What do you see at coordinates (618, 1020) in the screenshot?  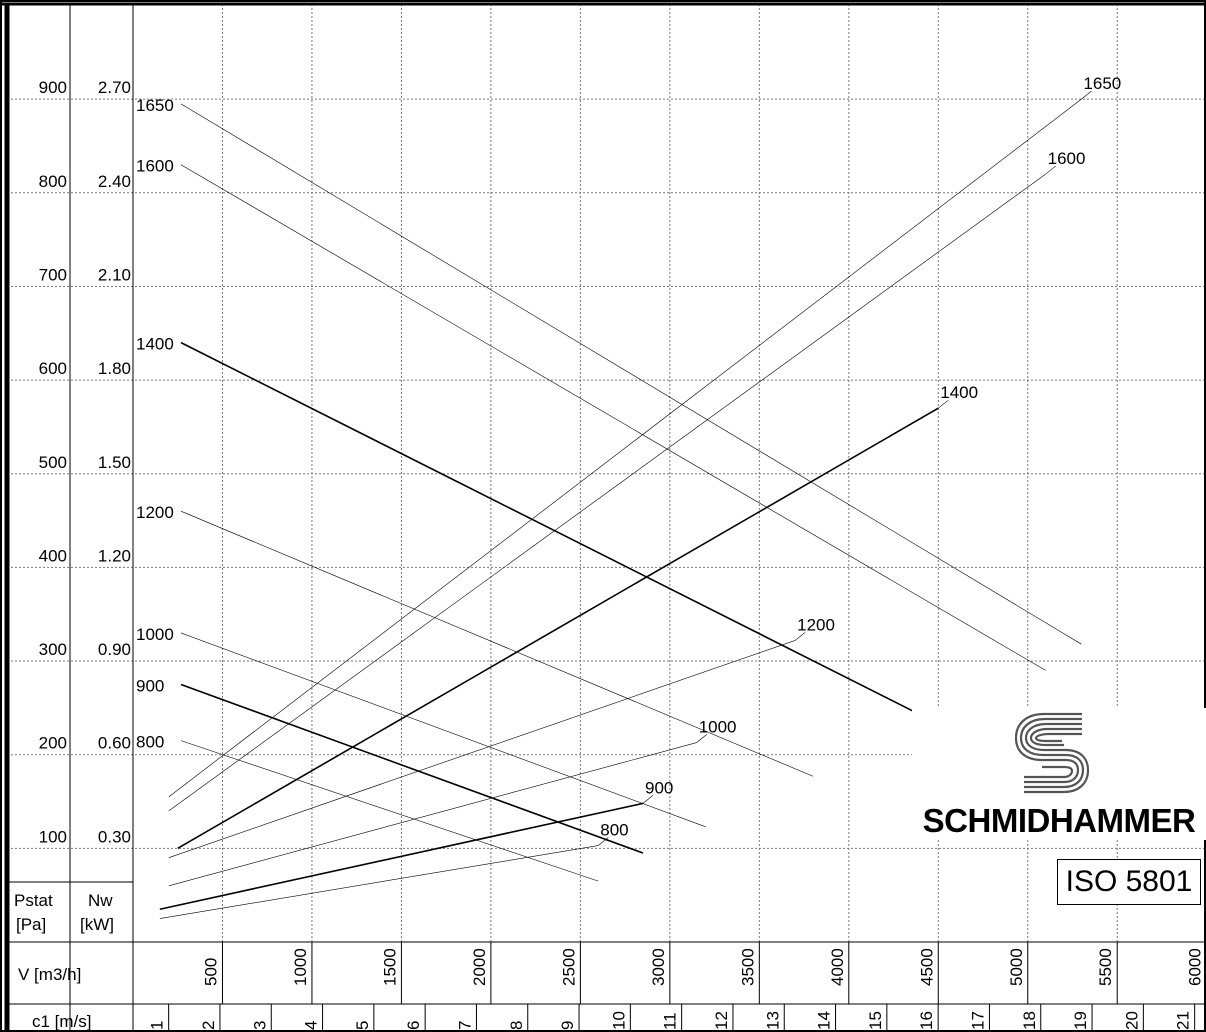 I see `c1-tick-label: 10` at bounding box center [618, 1020].